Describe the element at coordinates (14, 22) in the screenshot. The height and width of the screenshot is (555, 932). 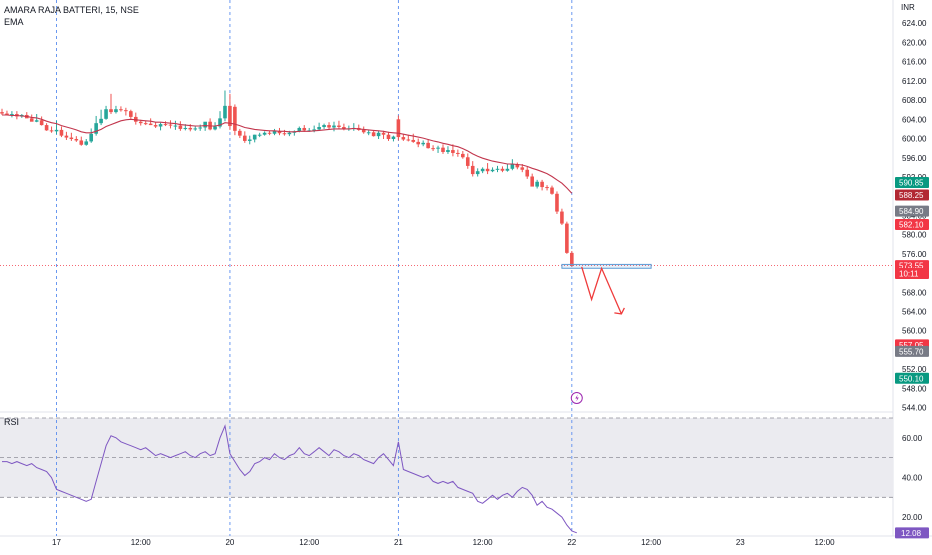
I see `ema-indicator-label: EMA` at that location.